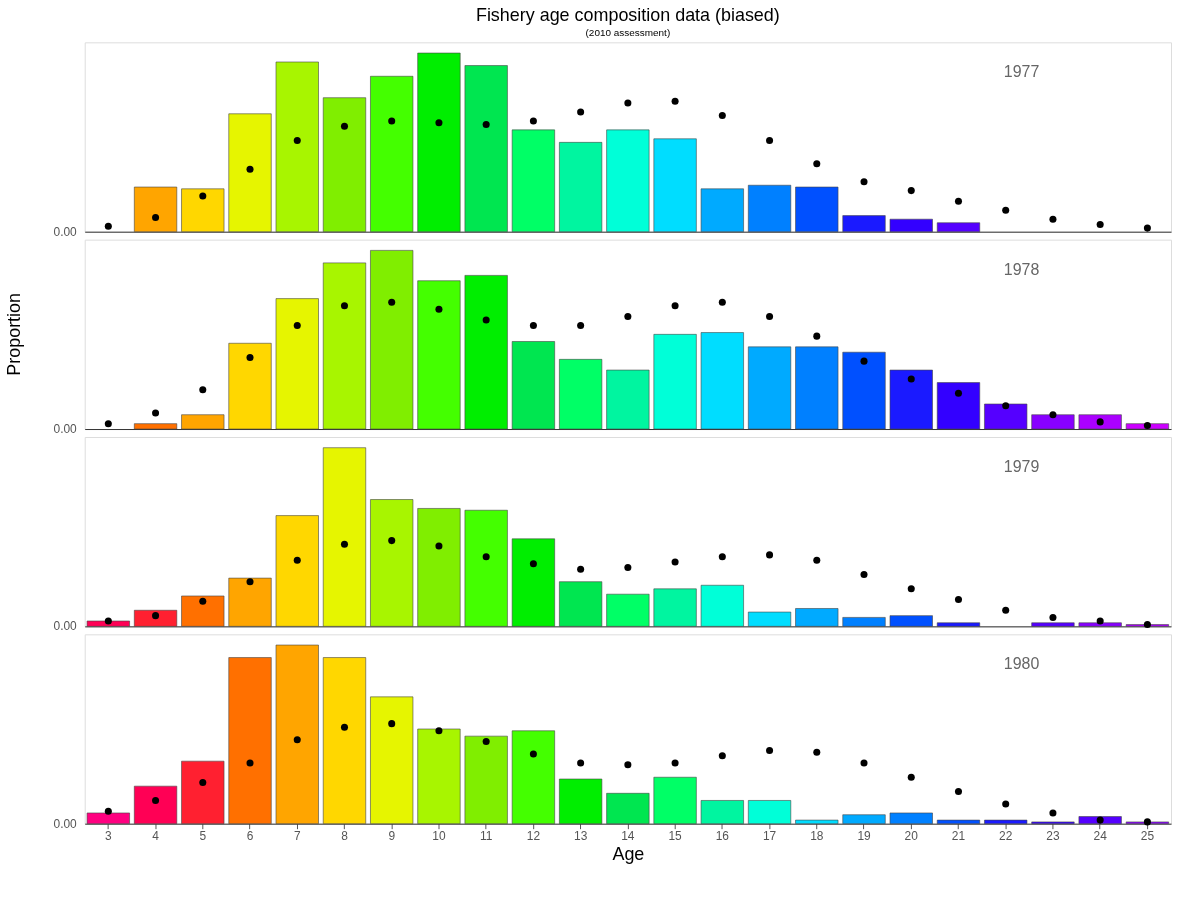  What do you see at coordinates (392, 836) in the screenshot?
I see `x-tick-label: 9` at bounding box center [392, 836].